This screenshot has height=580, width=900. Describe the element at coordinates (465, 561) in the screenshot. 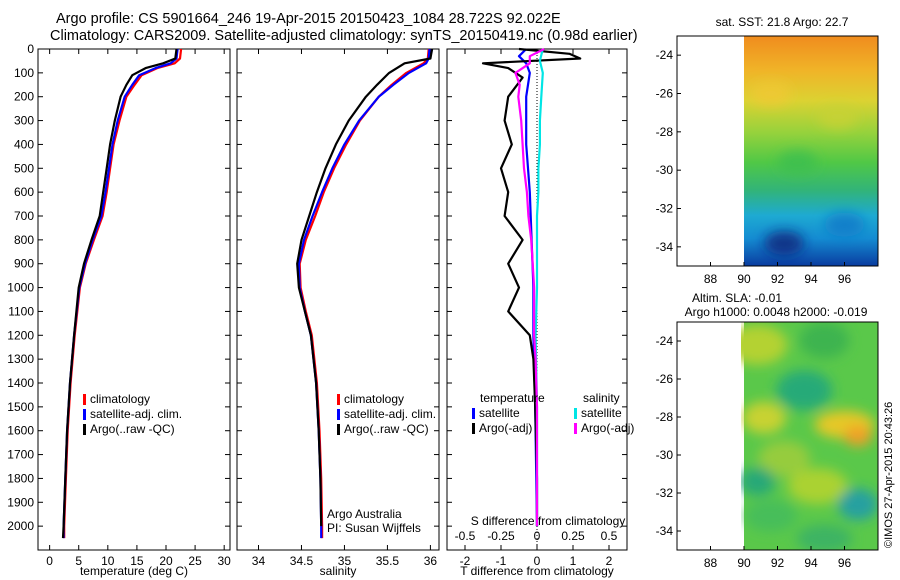

I see `difference-xtick-label: -2` at that location.